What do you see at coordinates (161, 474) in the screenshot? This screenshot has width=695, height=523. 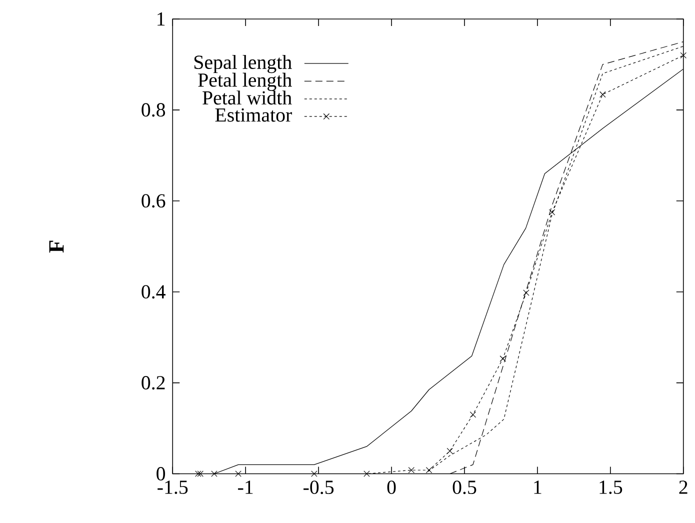 I see `y-tick-label: 0` at bounding box center [161, 474].